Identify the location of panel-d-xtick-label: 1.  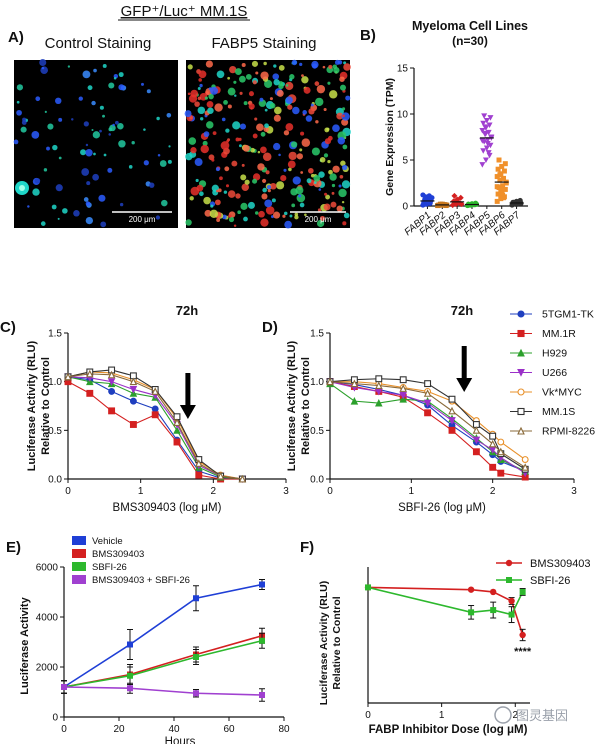
(412, 491).